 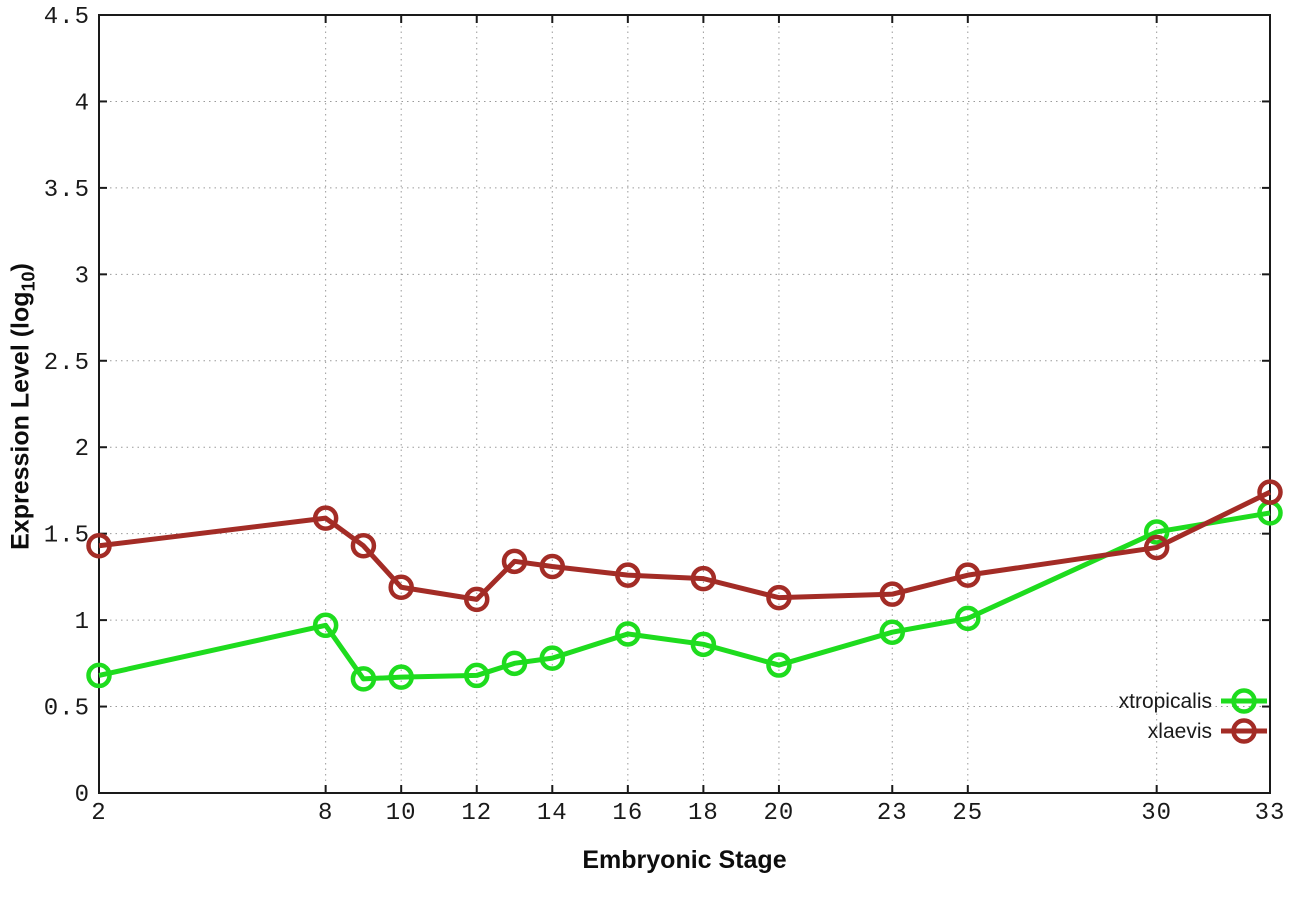 What do you see at coordinates (325, 813) in the screenshot?
I see `x-tick-label: 8` at bounding box center [325, 813].